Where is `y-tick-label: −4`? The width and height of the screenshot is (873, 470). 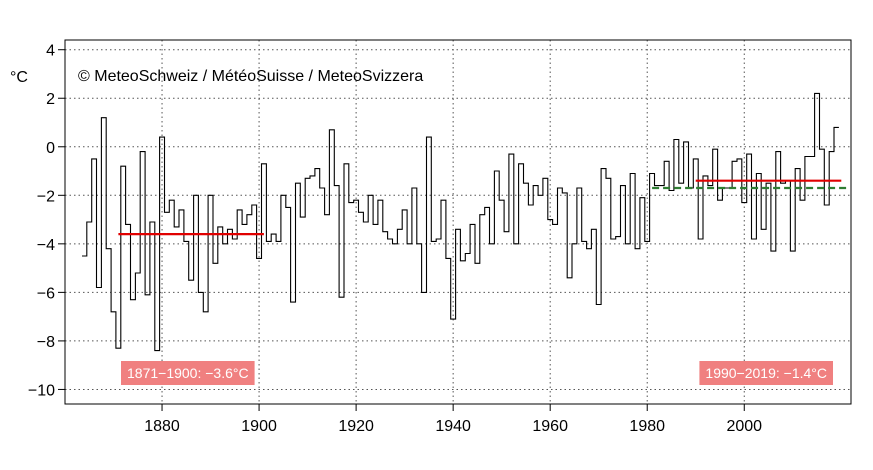 y-tick-label: −4 is located at coordinates (46, 245).